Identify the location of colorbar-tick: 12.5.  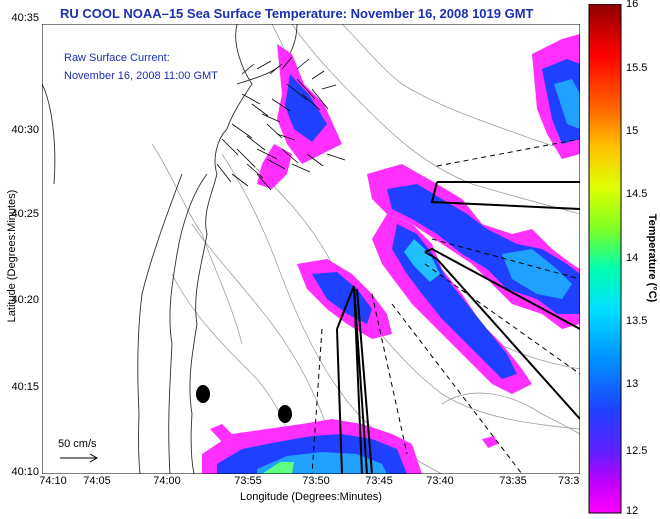
(637, 451).